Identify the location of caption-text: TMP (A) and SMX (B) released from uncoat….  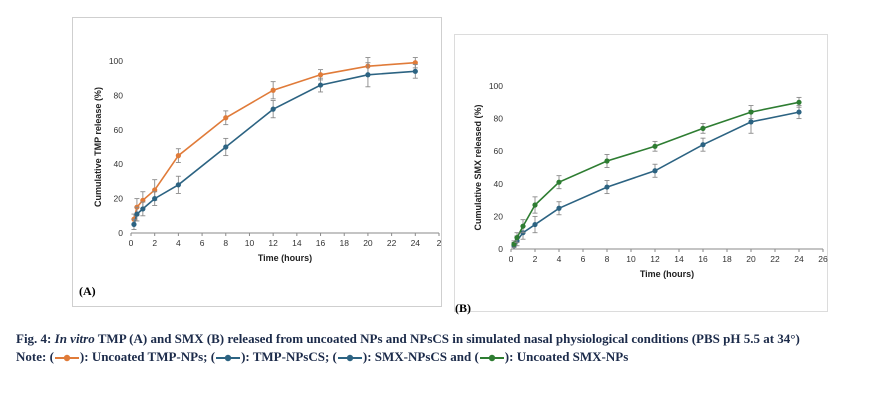
(448, 338).